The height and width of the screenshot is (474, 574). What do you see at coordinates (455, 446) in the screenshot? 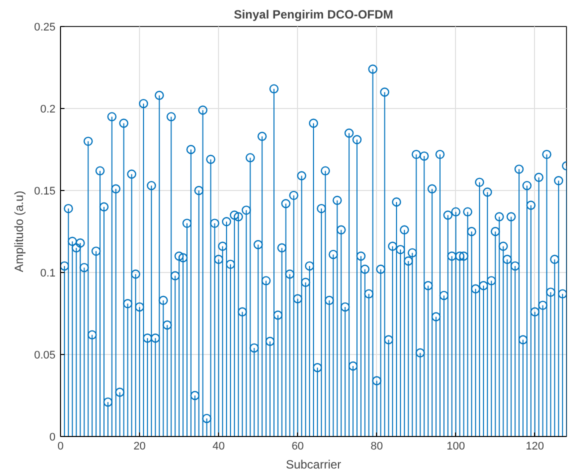
I see `x-tick-label: 100` at bounding box center [455, 446].